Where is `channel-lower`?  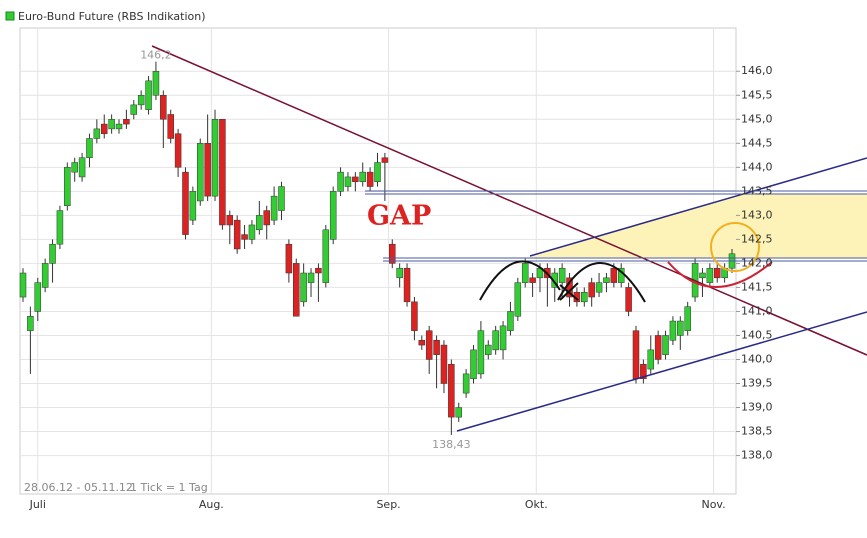 channel-lower is located at coordinates (661, 371).